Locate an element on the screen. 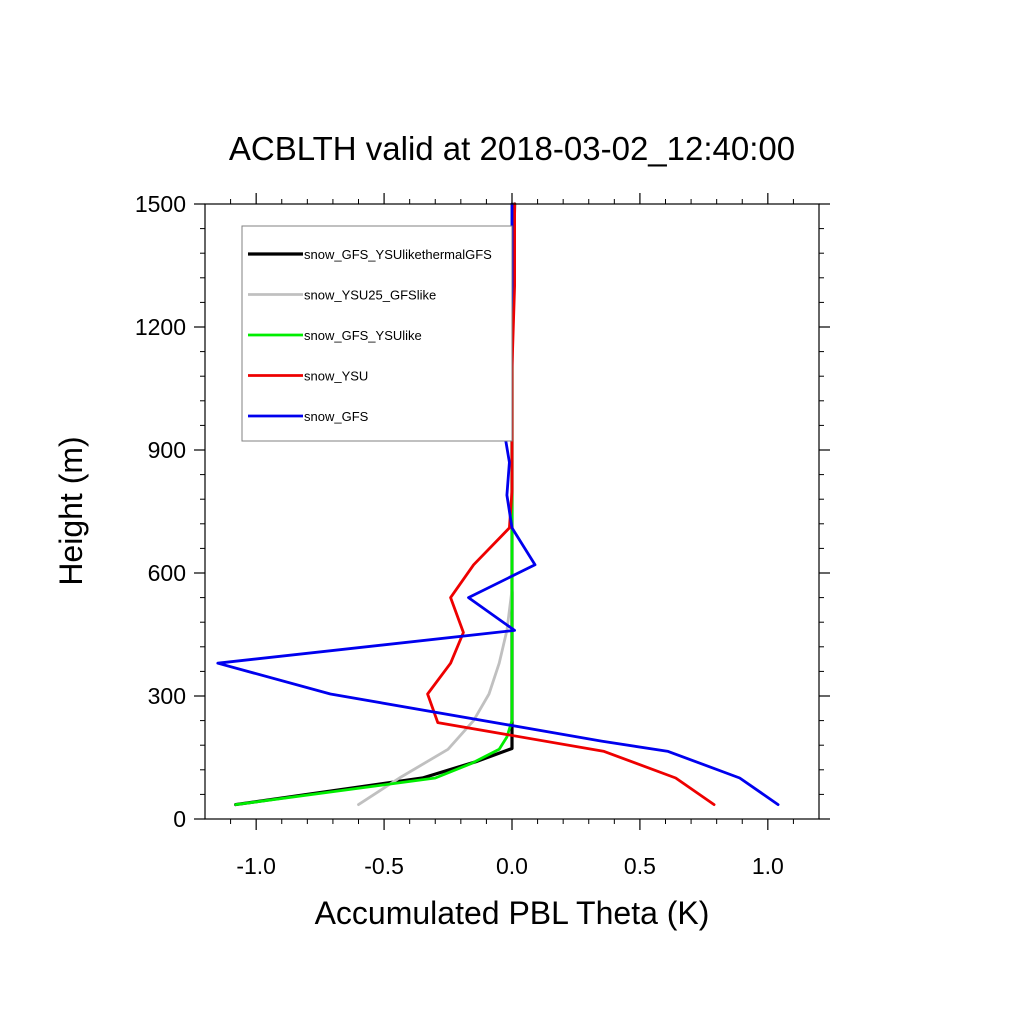 The image size is (1024, 1024). y-tick-label: 300 is located at coordinates (167, 696).